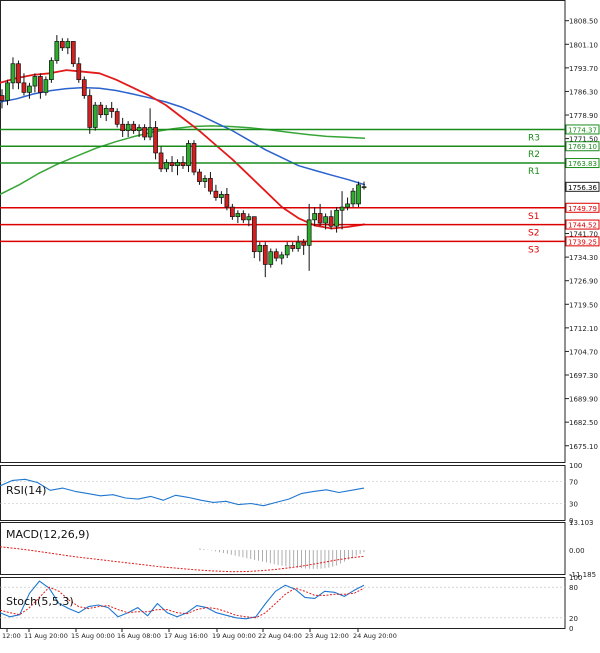  What do you see at coordinates (583, 1) in the screenshot?
I see `price-tick-label: 1815.90` at bounding box center [583, 1].